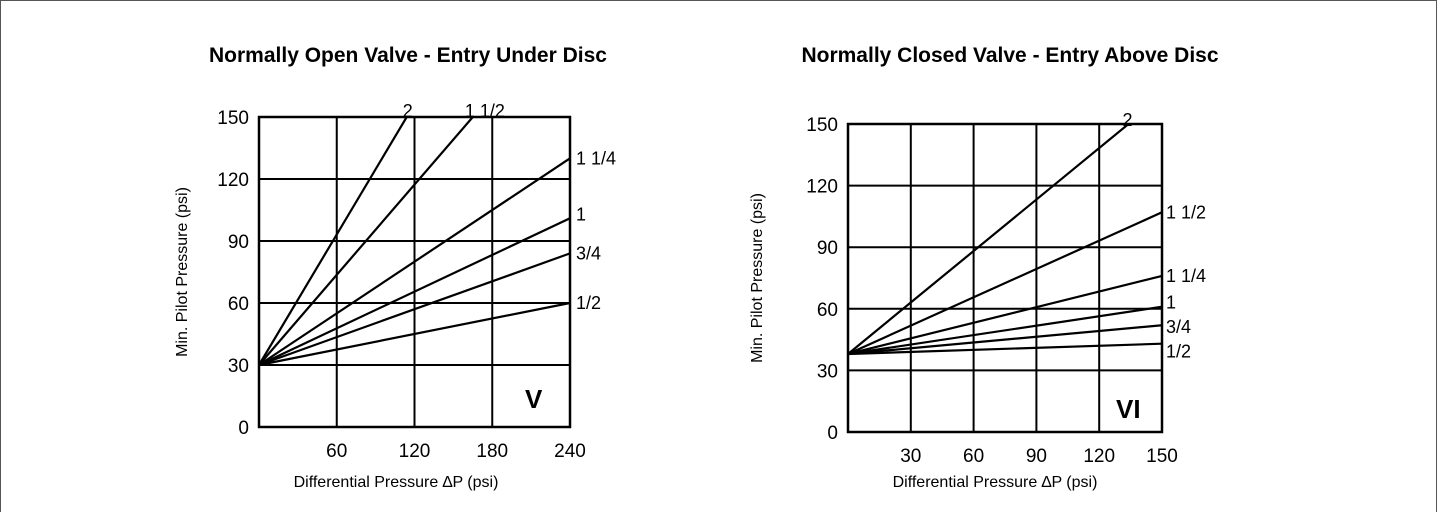 This screenshot has width=1439, height=514. Describe the element at coordinates (995, 482) in the screenshot. I see `x-axis-label-2: Differential Pressure ∆P (psi)` at that location.